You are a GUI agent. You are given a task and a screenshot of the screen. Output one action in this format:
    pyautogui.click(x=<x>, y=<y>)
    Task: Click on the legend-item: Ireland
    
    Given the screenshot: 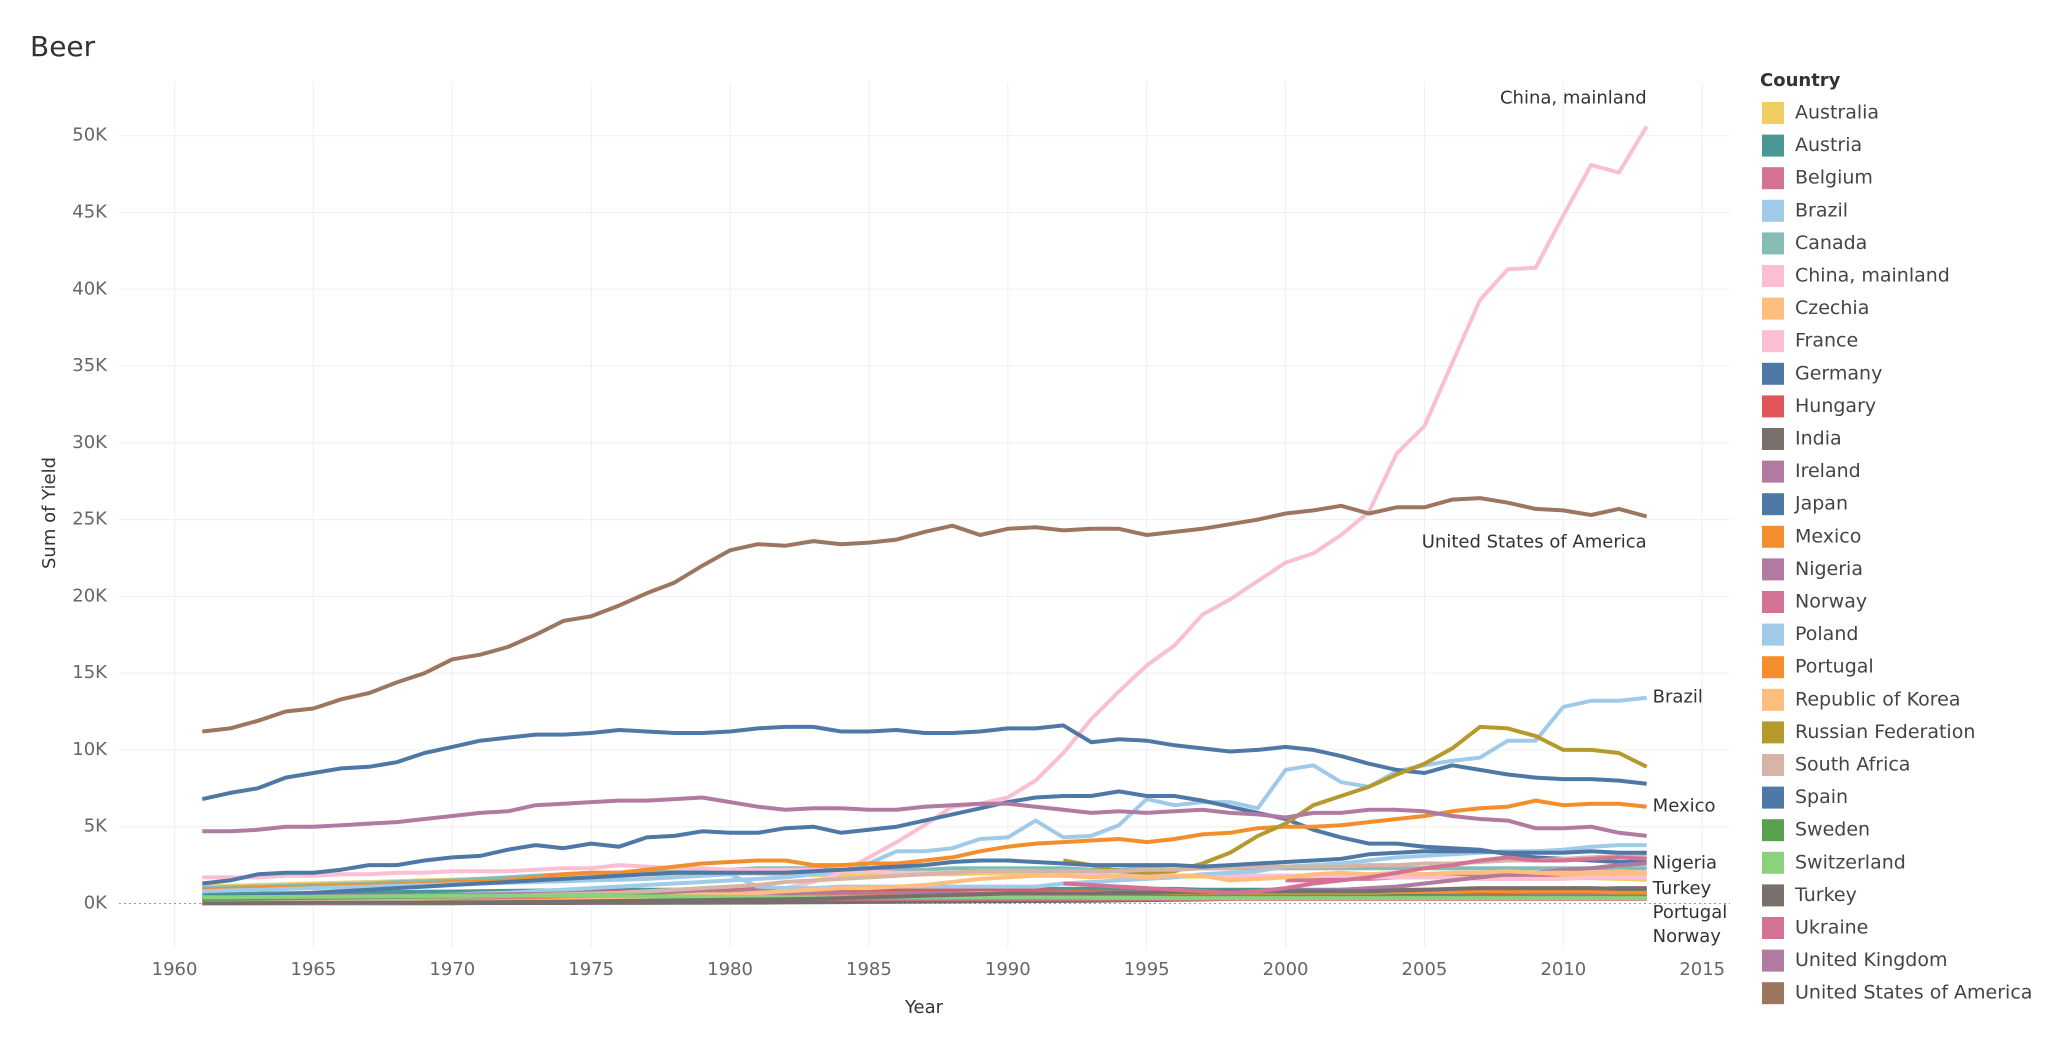 What is the action you would take?
    pyautogui.click(x=1811, y=471)
    